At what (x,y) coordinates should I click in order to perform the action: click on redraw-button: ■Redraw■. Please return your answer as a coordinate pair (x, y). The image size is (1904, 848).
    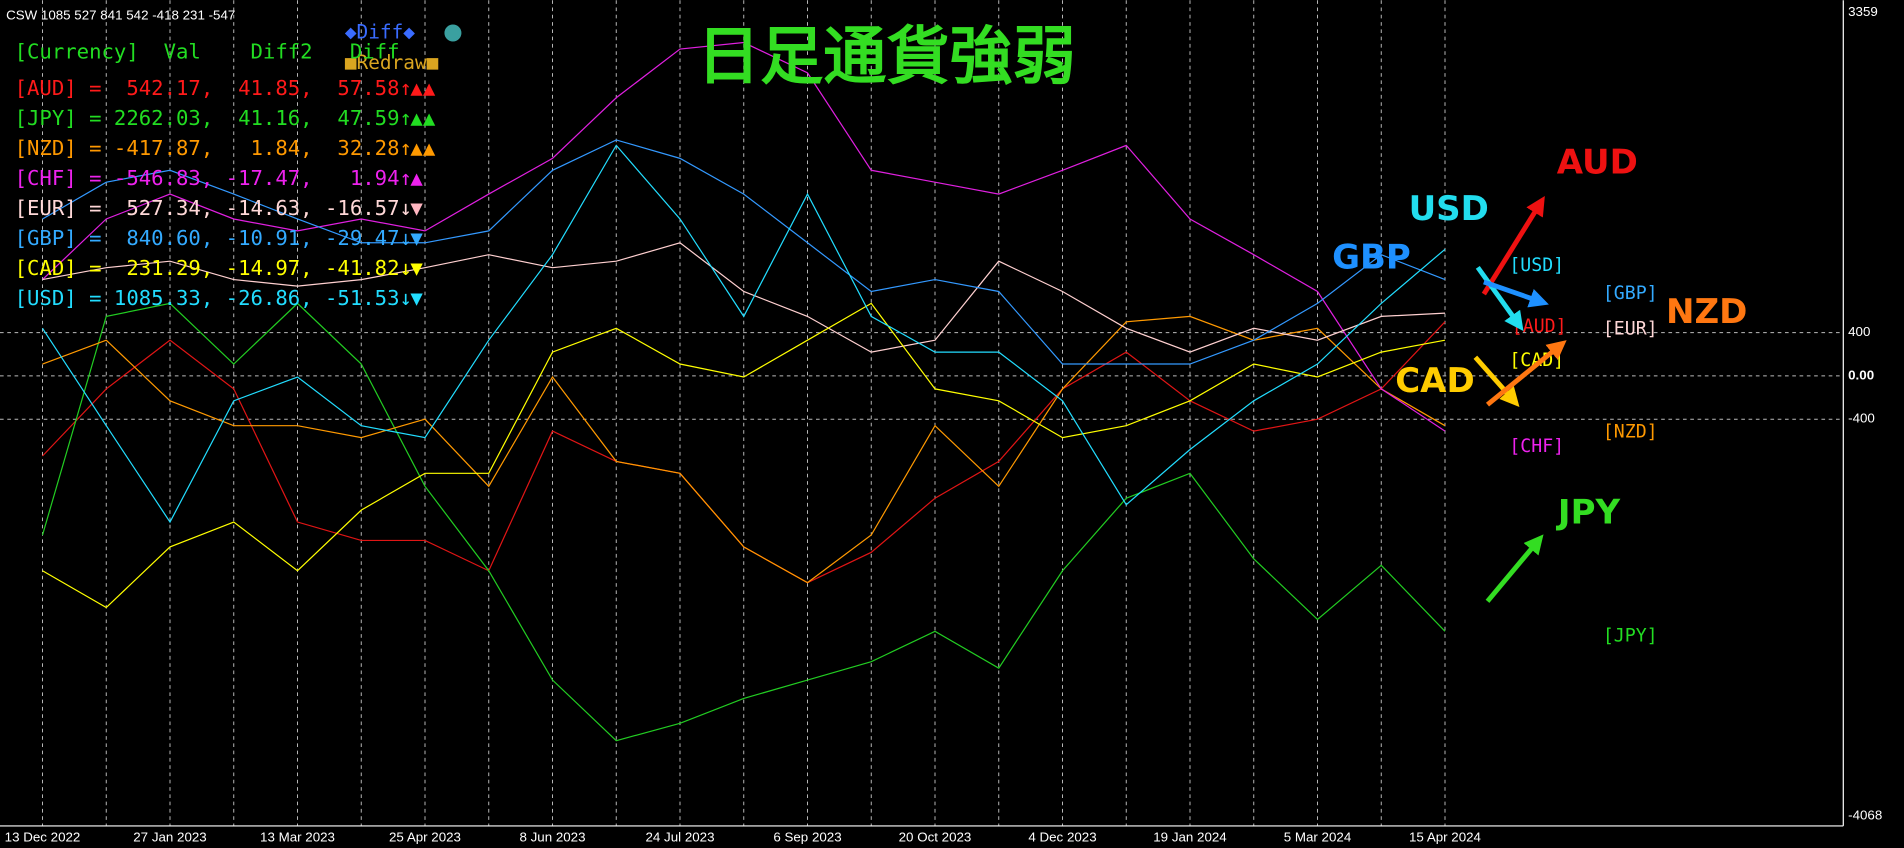
    Looking at the image, I should click on (392, 62).